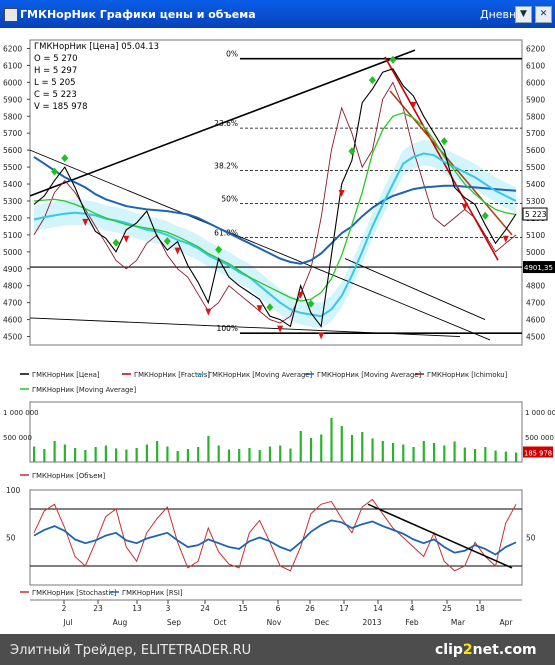 The image size is (555, 665). Describe the element at coordinates (535, 48) in the screenshot. I see `y-tick-label: 6200` at that location.